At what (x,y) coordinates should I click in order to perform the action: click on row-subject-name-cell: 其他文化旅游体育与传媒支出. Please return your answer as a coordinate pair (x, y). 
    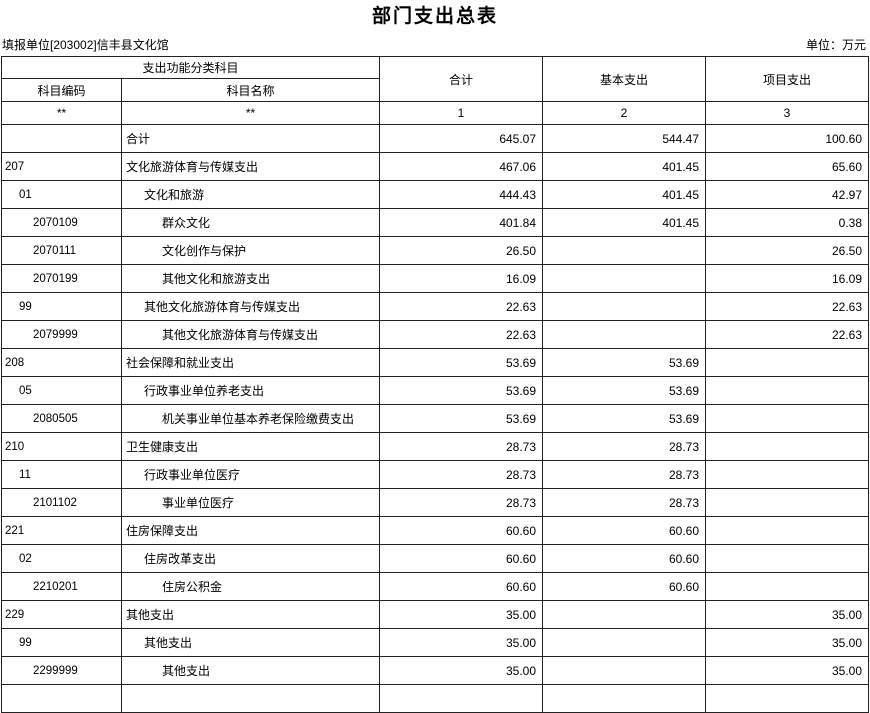
    Looking at the image, I should click on (250, 334).